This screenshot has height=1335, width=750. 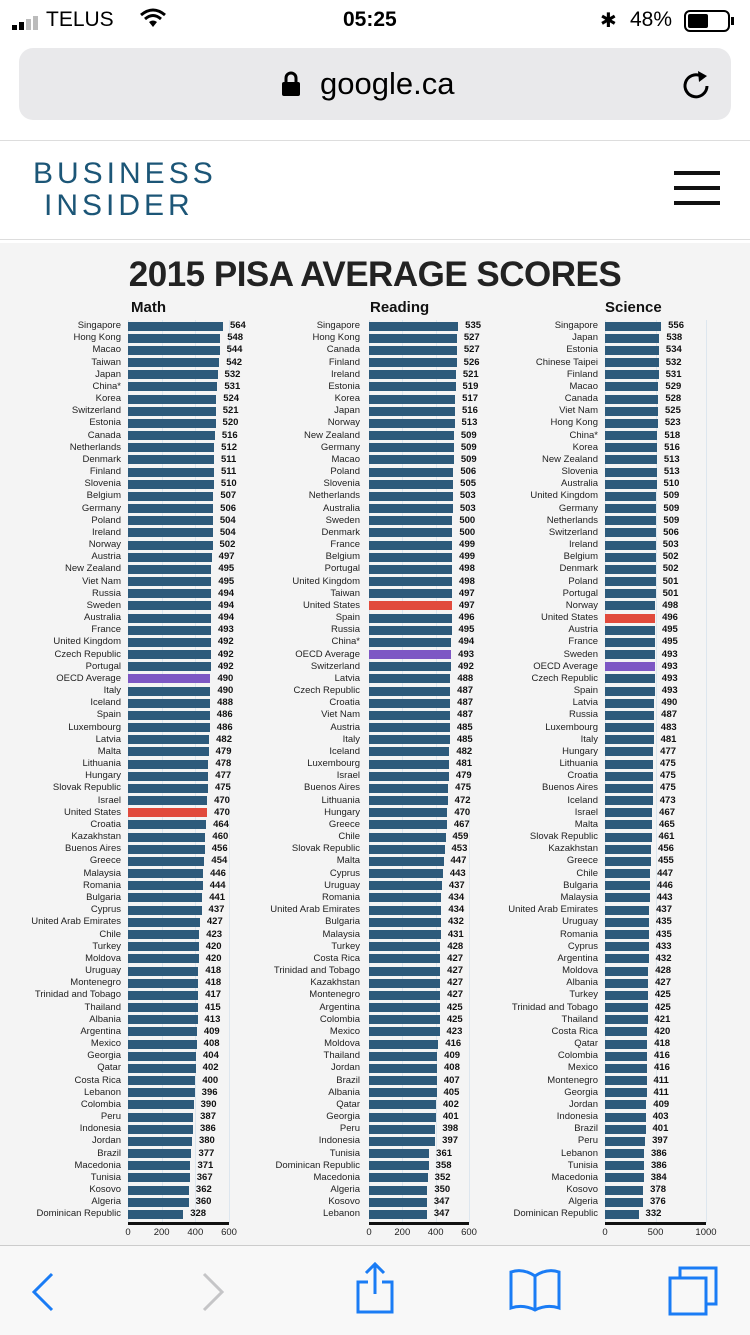 What do you see at coordinates (102, 1092) in the screenshot?
I see `bar-label: Lebanon` at bounding box center [102, 1092].